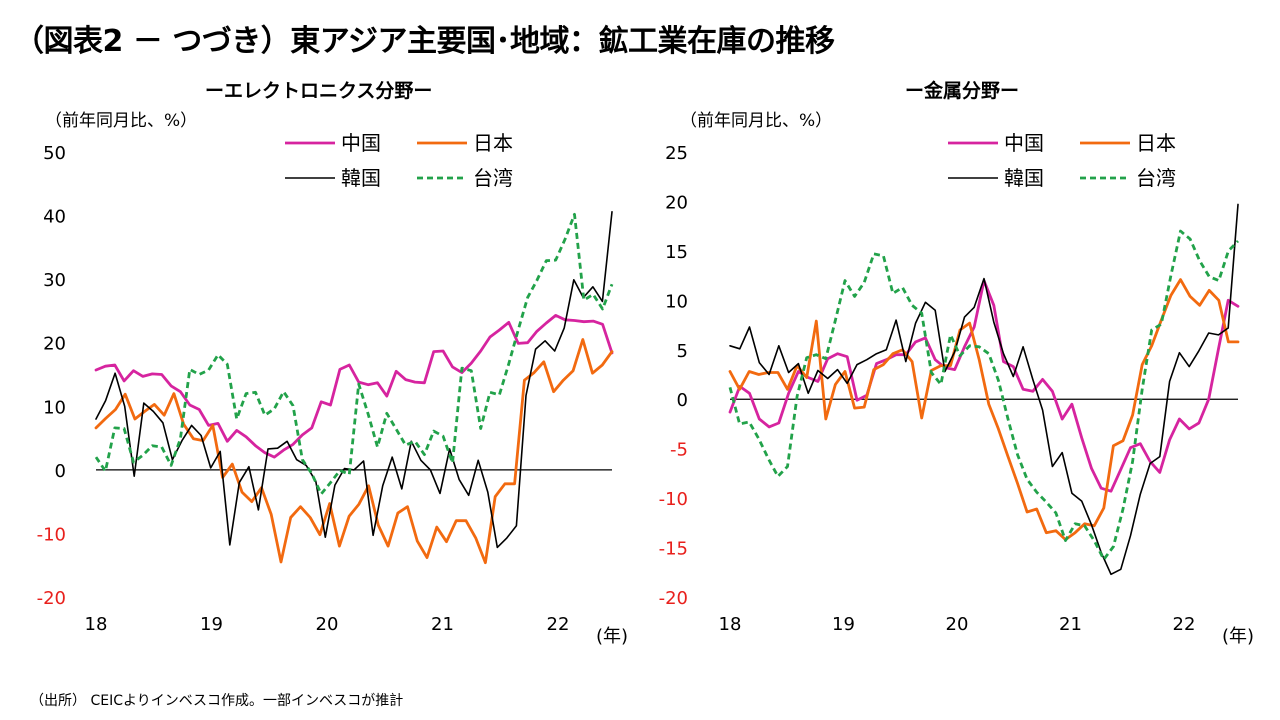 This screenshot has width=1280, height=720. Describe the element at coordinates (54, 153) in the screenshot. I see `y-tick-label: 50` at that location.